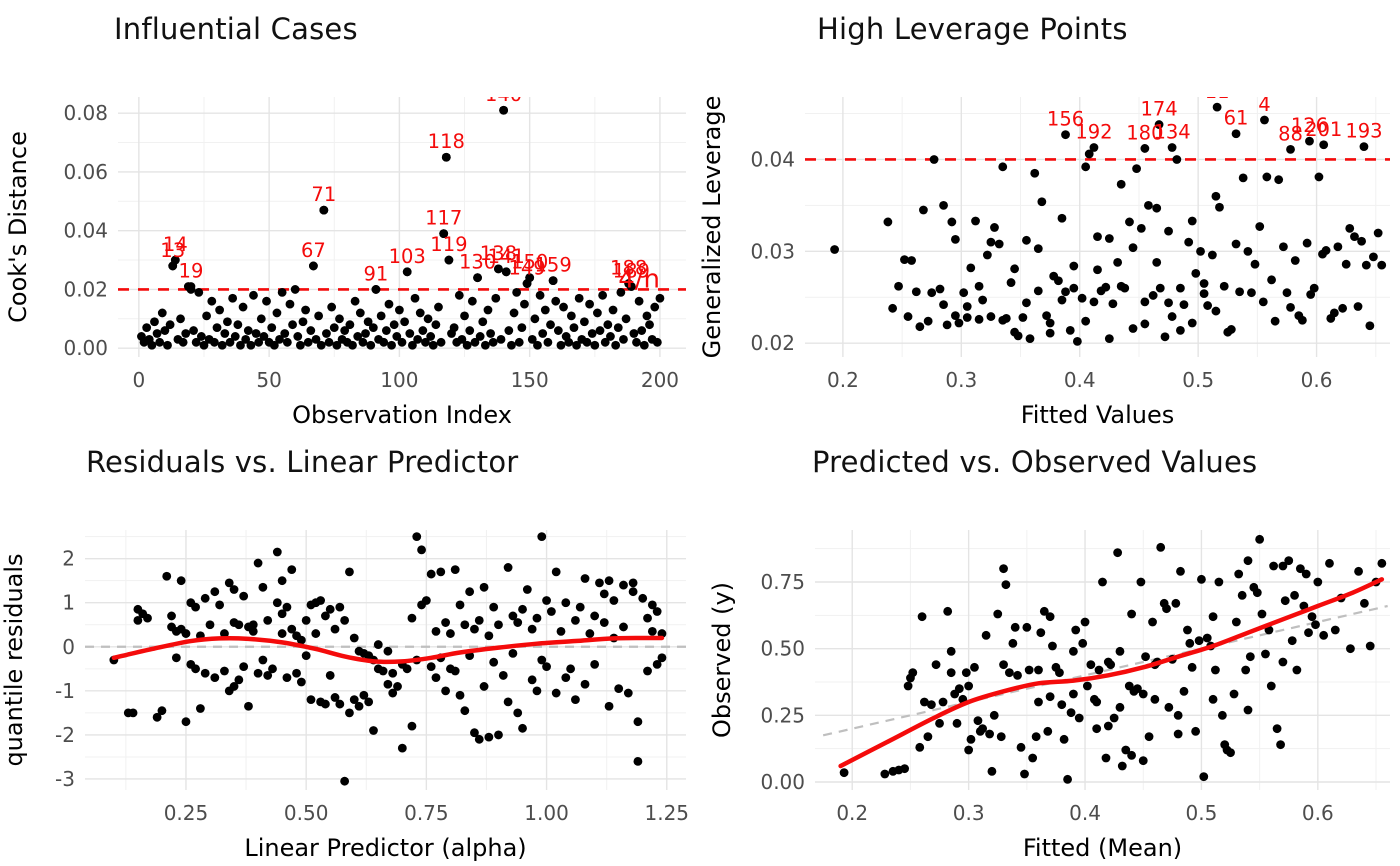 Image resolution: width=1400 pixels, height=866 pixels. What do you see at coordinates (722, 660) in the screenshot?
I see `y-axis-title: Observed (y)` at bounding box center [722, 660].